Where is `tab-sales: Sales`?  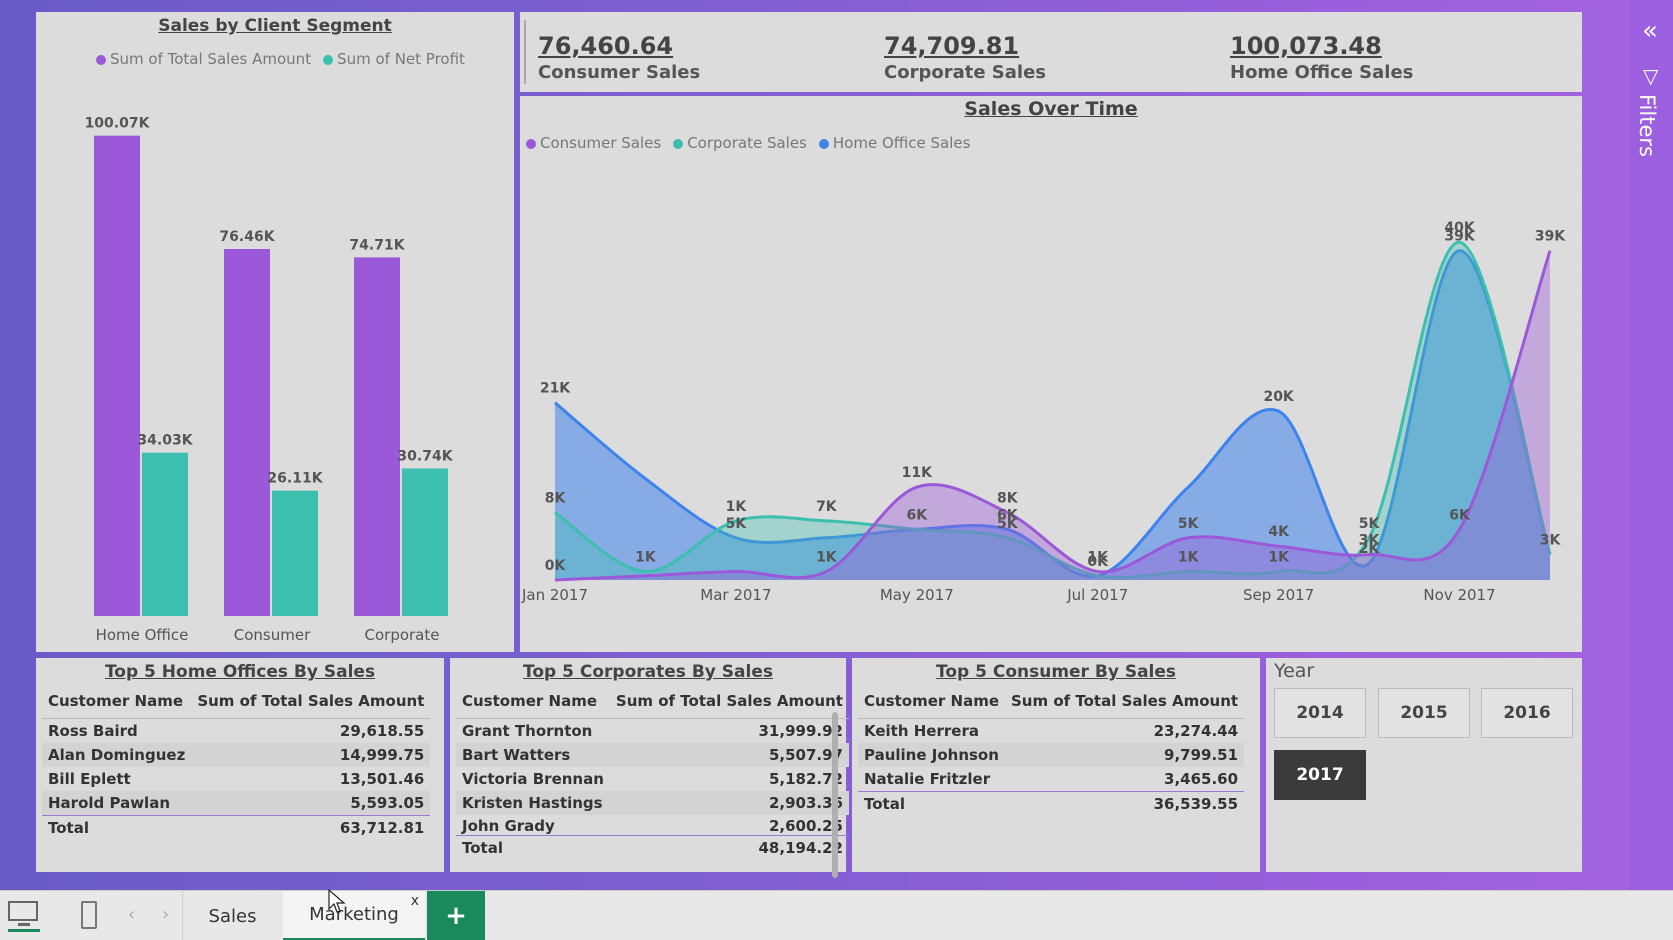
tab-sales: Sales is located at coordinates (232, 915).